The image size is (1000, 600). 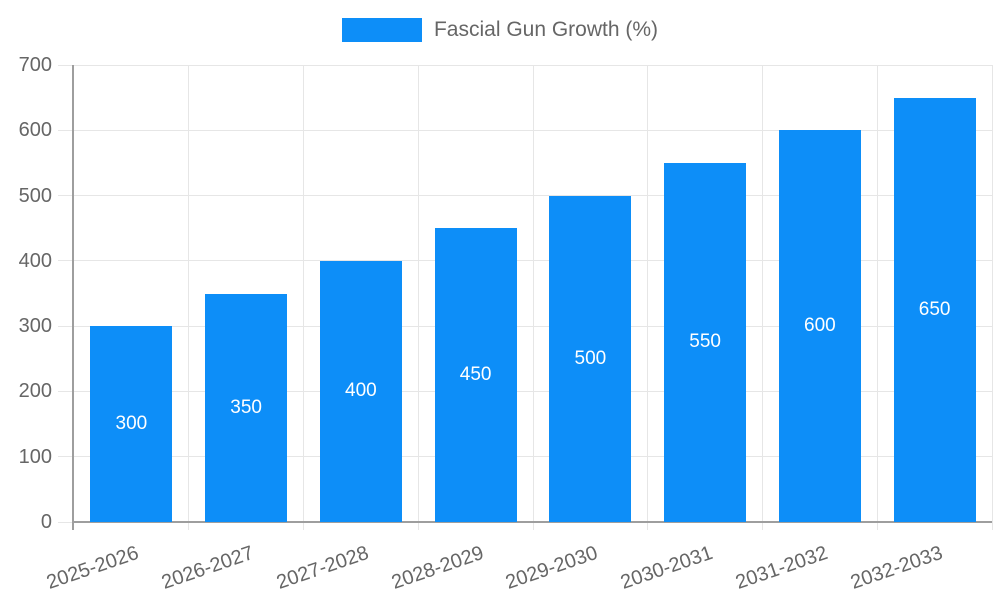 I want to click on legend-swatch, so click(x=381, y=30).